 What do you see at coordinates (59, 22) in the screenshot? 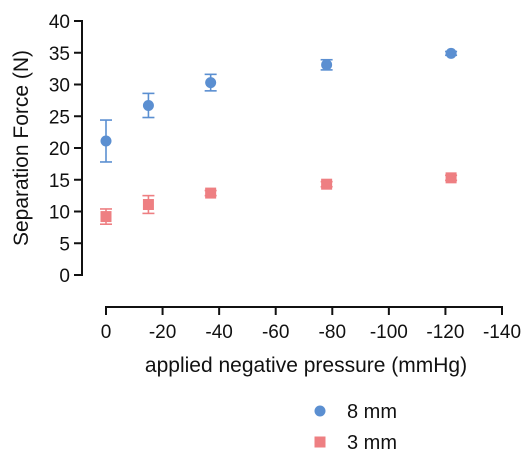
I see `y-tick-label: 40` at bounding box center [59, 22].